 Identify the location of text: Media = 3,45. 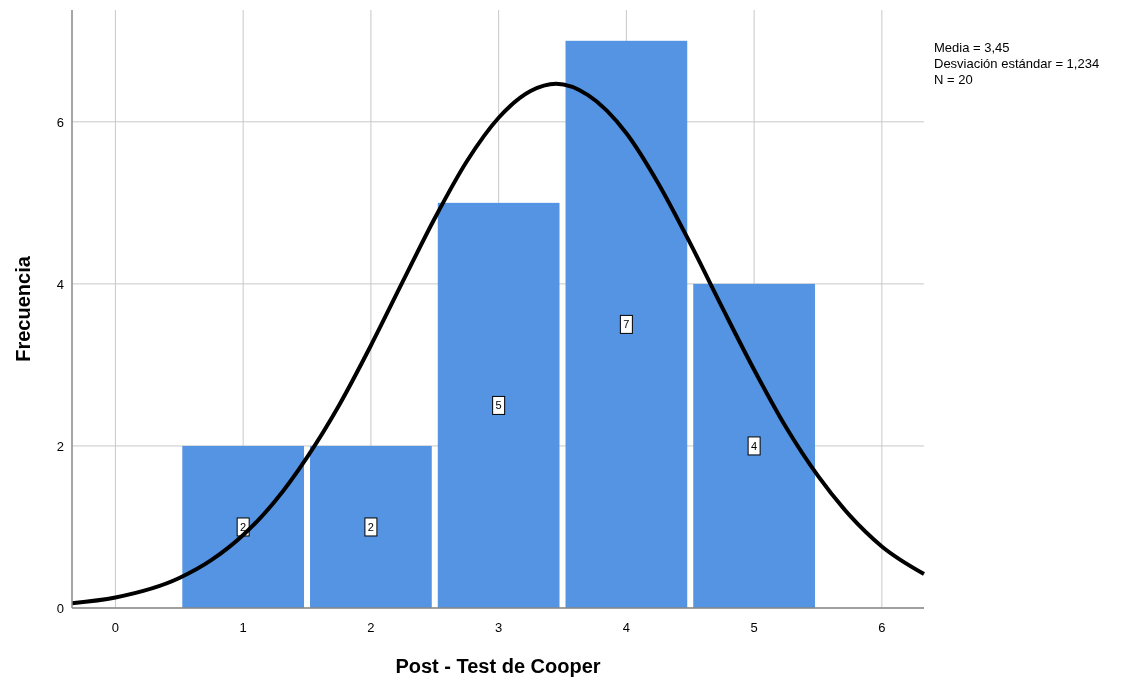
(972, 47).